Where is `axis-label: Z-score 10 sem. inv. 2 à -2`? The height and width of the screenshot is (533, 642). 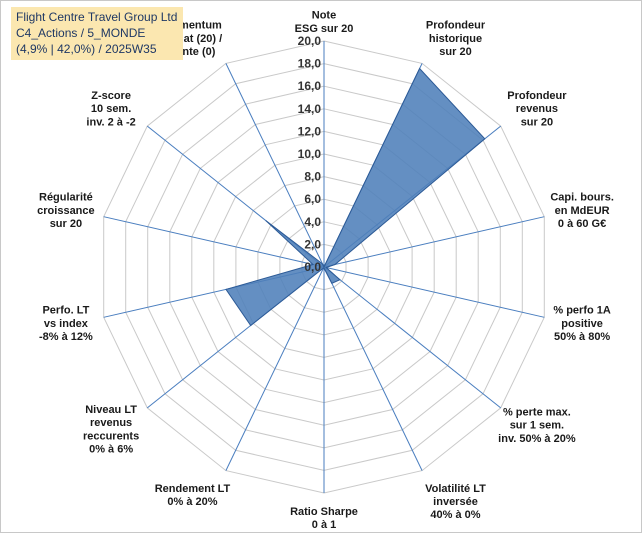 axis-label: Z-score 10 sem. inv. 2 à -2 is located at coordinates (110, 109).